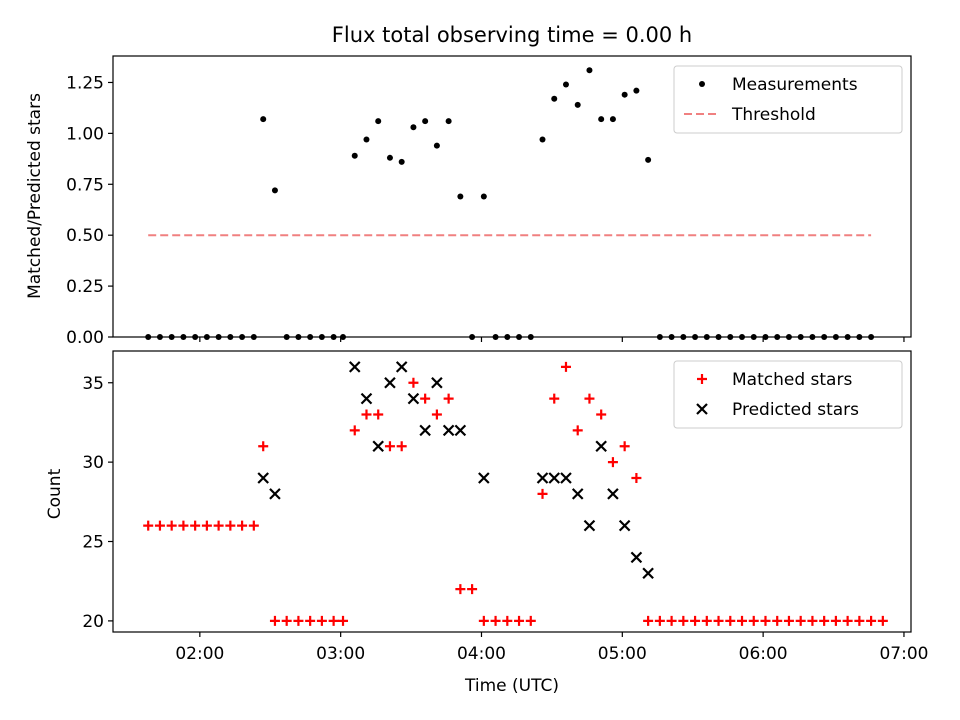  What do you see at coordinates (795, 410) in the screenshot?
I see `bottom-legend-label: Predicted stars` at bounding box center [795, 410].